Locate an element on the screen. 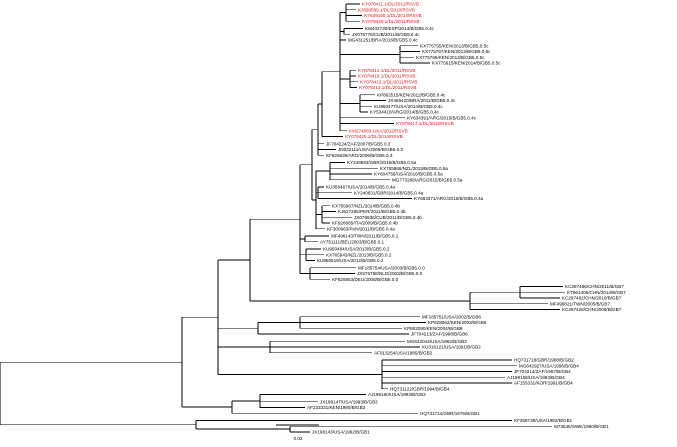 This screenshot has width=677, height=447. leaf-label: KJ627285/PER/2011/B/GB5.0.4b is located at coordinates (372, 211).